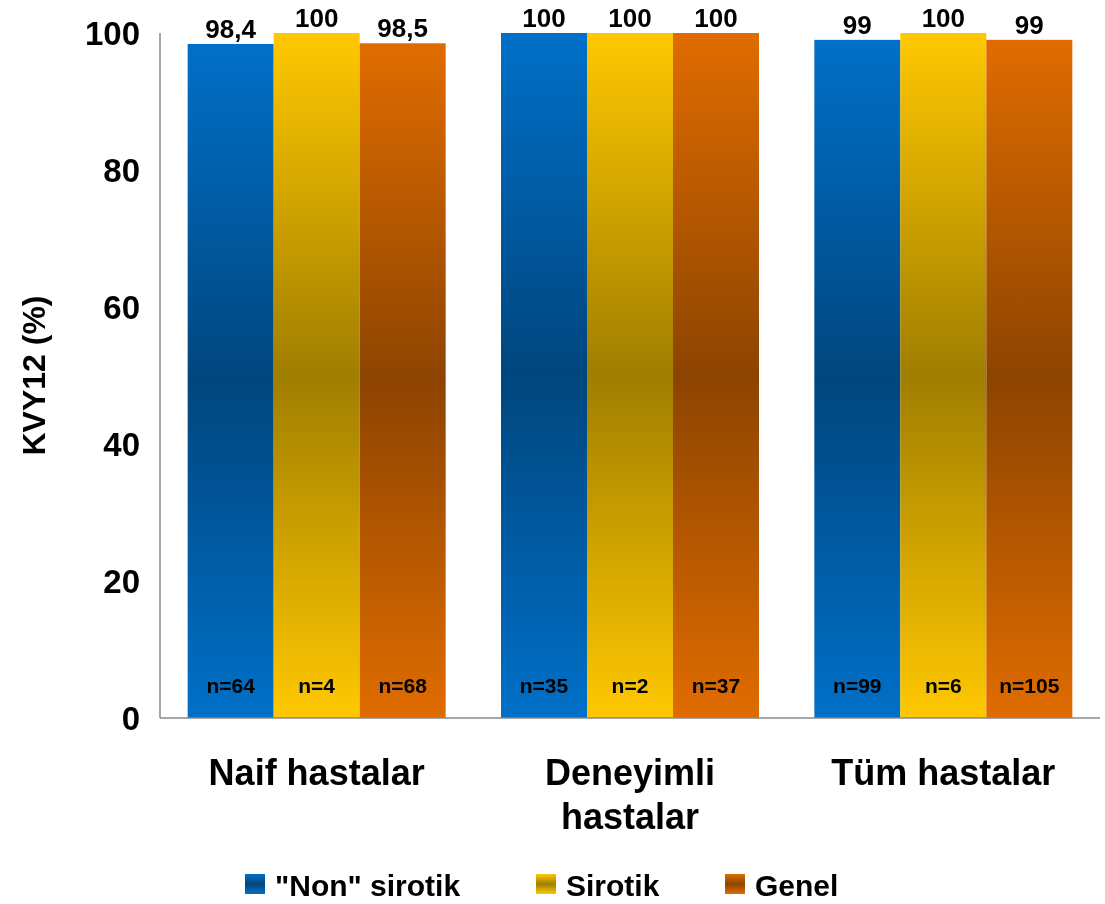 The width and height of the screenshot is (1105, 904). Describe the element at coordinates (544, 685) in the screenshot. I see `annotation: n=35` at that location.